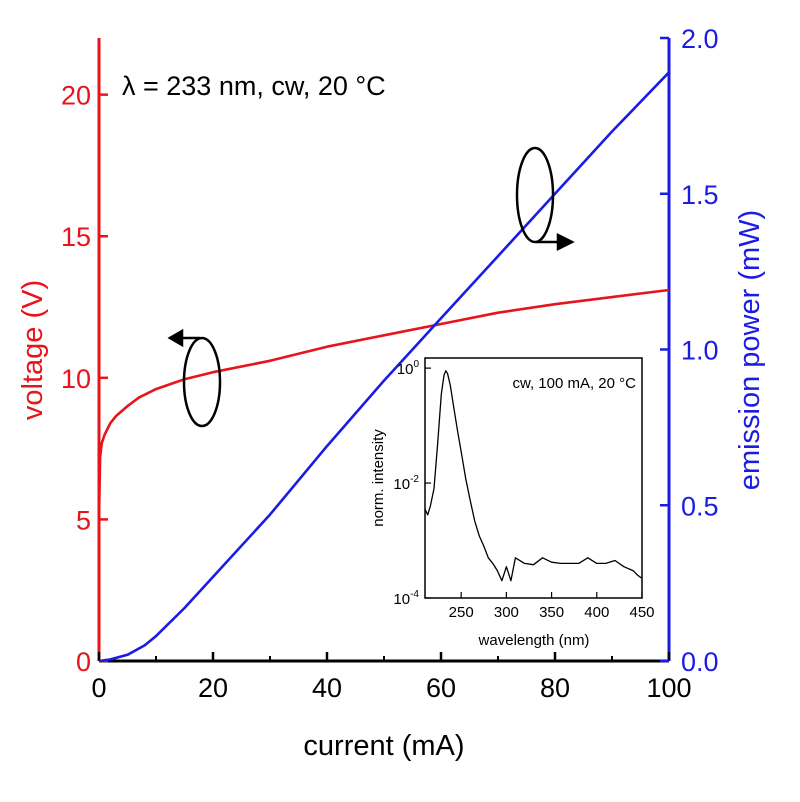  What do you see at coordinates (33, 350) in the screenshot?
I see `left-y-axis-label: voltage (V)` at bounding box center [33, 350].